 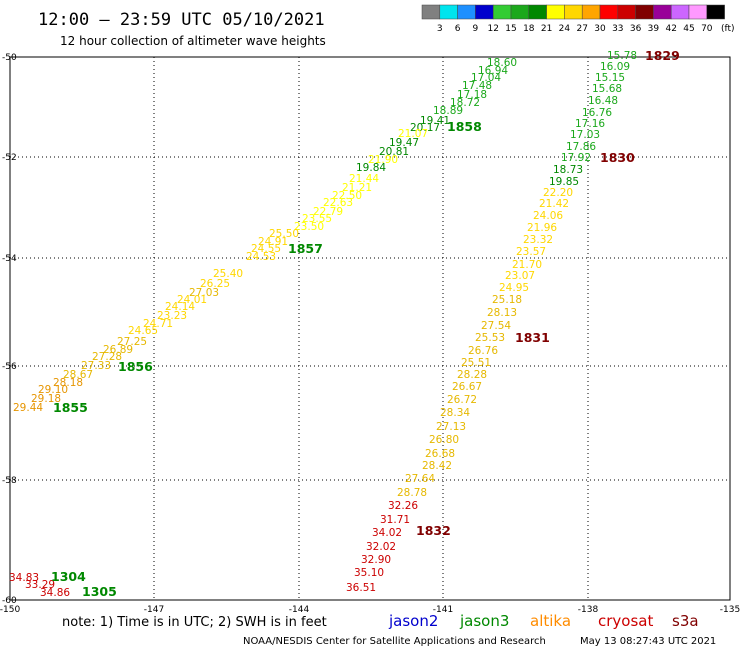 I want to click on lon-tick-label: -135, so click(x=730, y=610).